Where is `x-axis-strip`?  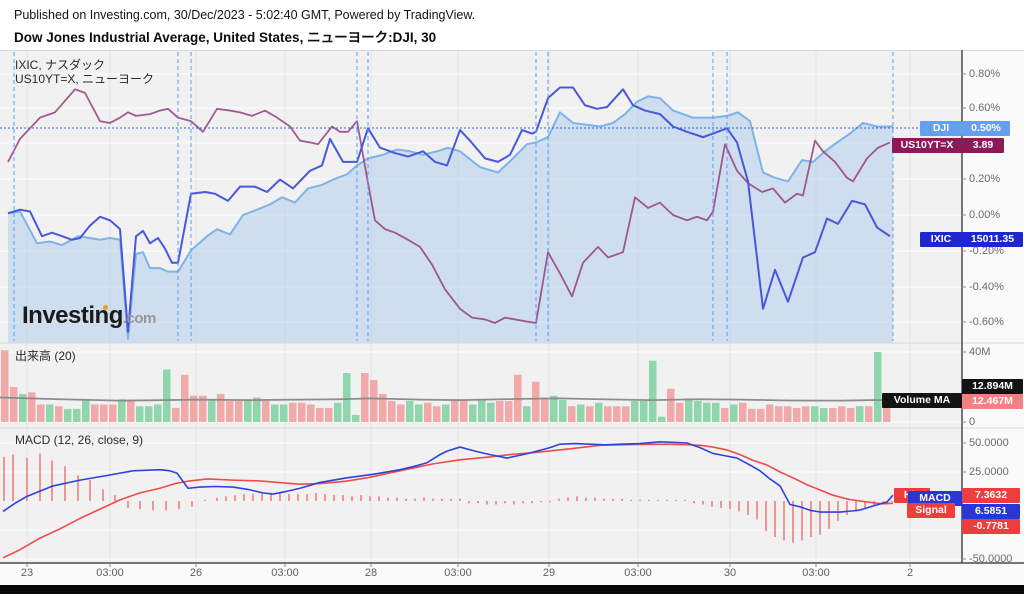 x-axis-strip is located at coordinates (512, 574).